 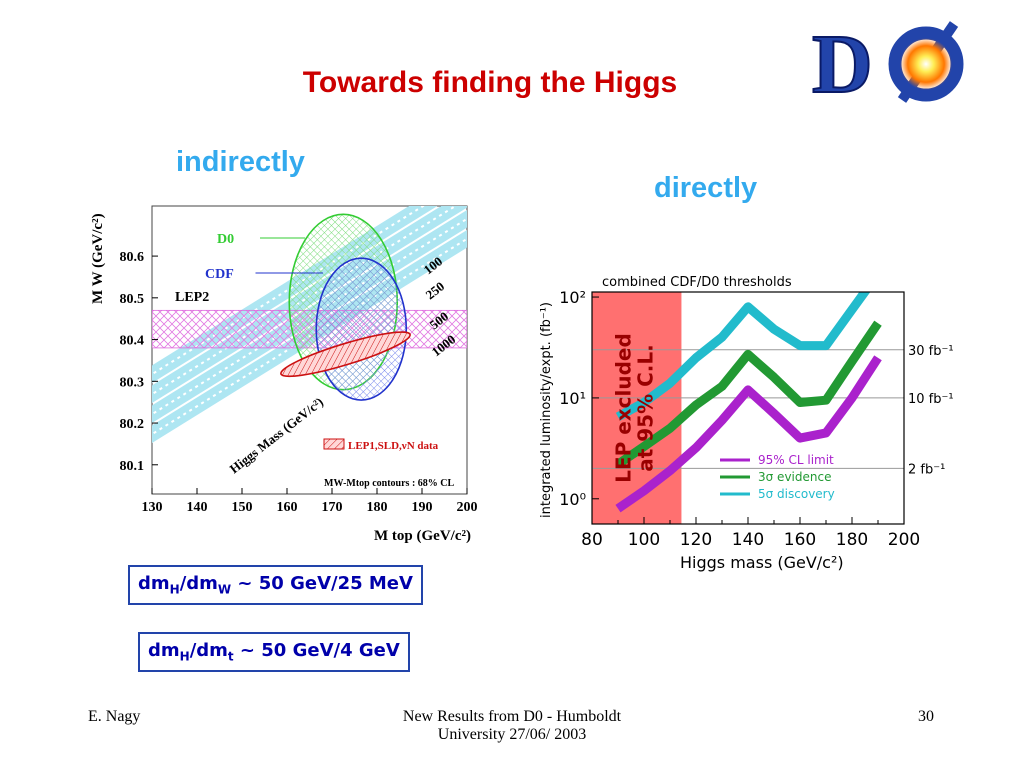 What do you see at coordinates (322, 583) in the screenshot?
I see `formula1-suffix: ~ 50 GeV/25 MeV` at bounding box center [322, 583].